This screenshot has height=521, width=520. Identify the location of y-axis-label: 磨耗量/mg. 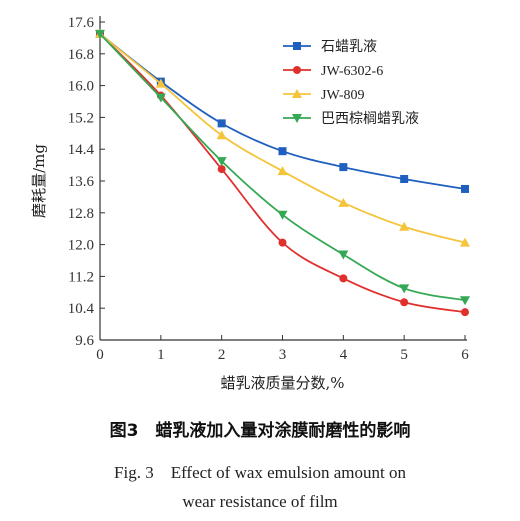
(39, 181).